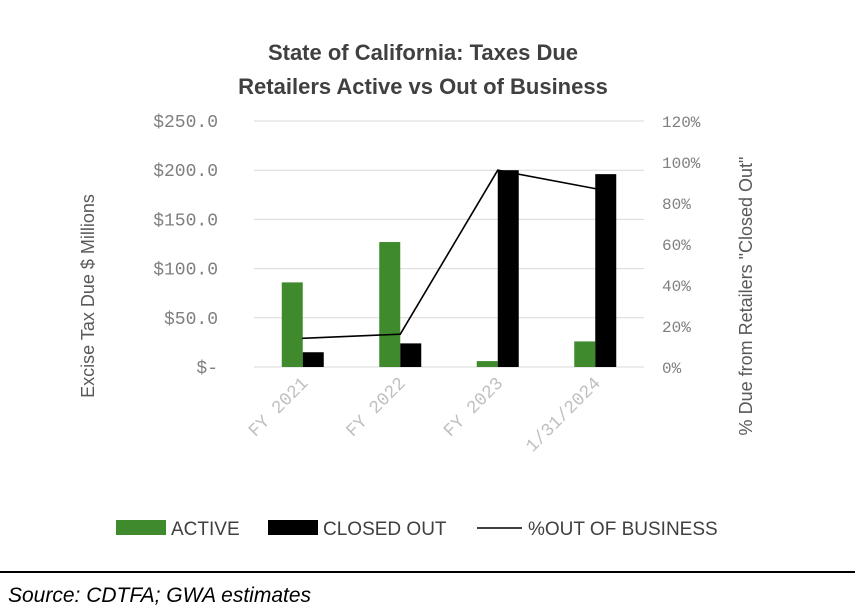 This screenshot has height=611, width=855. I want to click on y-tick-label: $50.0, so click(191, 320).